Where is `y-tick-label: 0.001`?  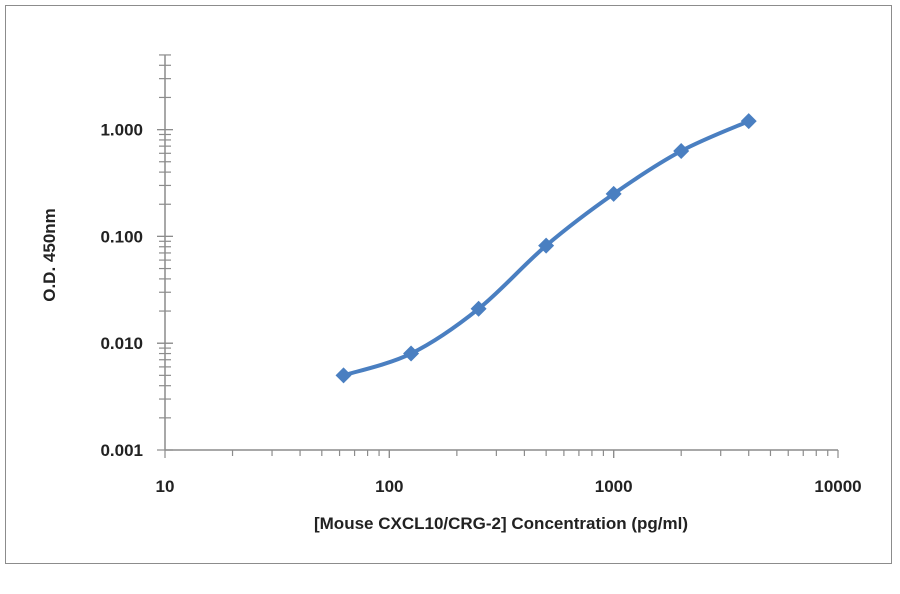
y-tick-label: 0.001 is located at coordinates (121, 450).